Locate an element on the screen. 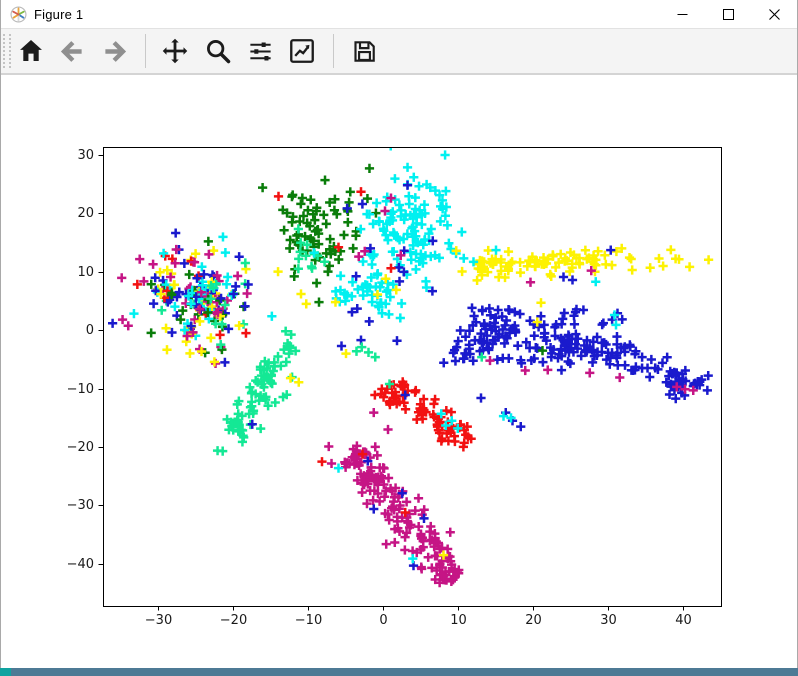 Image resolution: width=798 pixels, height=676 pixels. subplots-icon is located at coordinates (260, 51).